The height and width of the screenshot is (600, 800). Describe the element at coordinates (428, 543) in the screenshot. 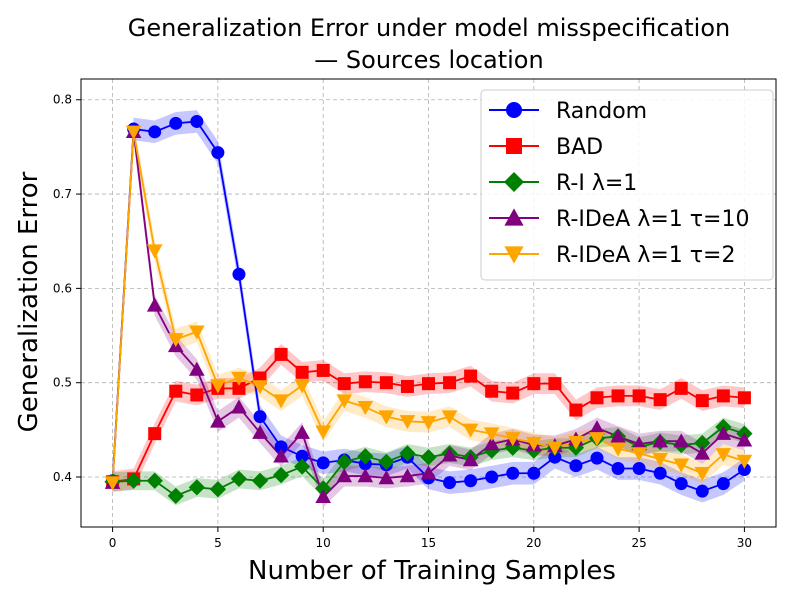

I see `x-tick-label: 15` at that location.